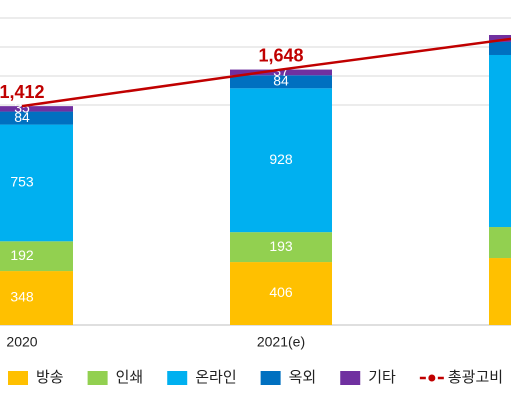 The height and width of the screenshot is (400, 511). Describe the element at coordinates (281, 342) in the screenshot. I see `x-tick-label: 2021(e)` at that location.